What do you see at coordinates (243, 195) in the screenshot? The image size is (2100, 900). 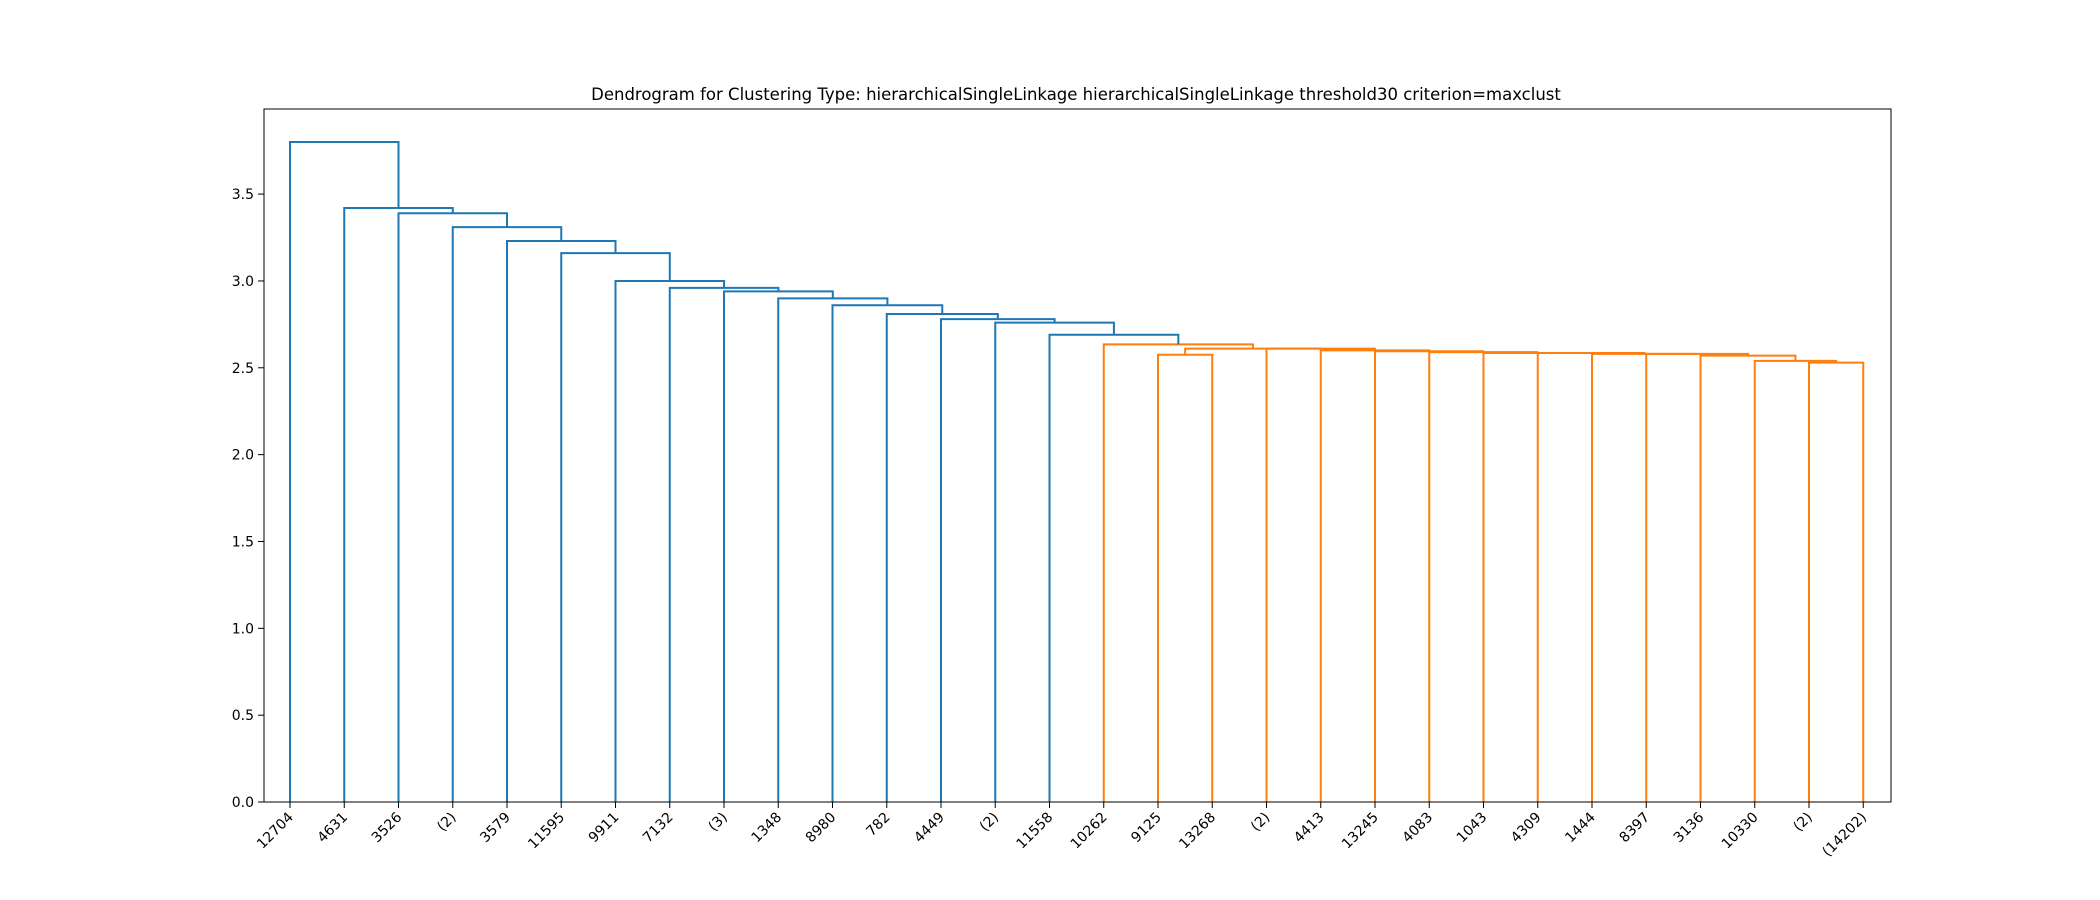 I see `y-tick-label: 3.5` at bounding box center [243, 195].